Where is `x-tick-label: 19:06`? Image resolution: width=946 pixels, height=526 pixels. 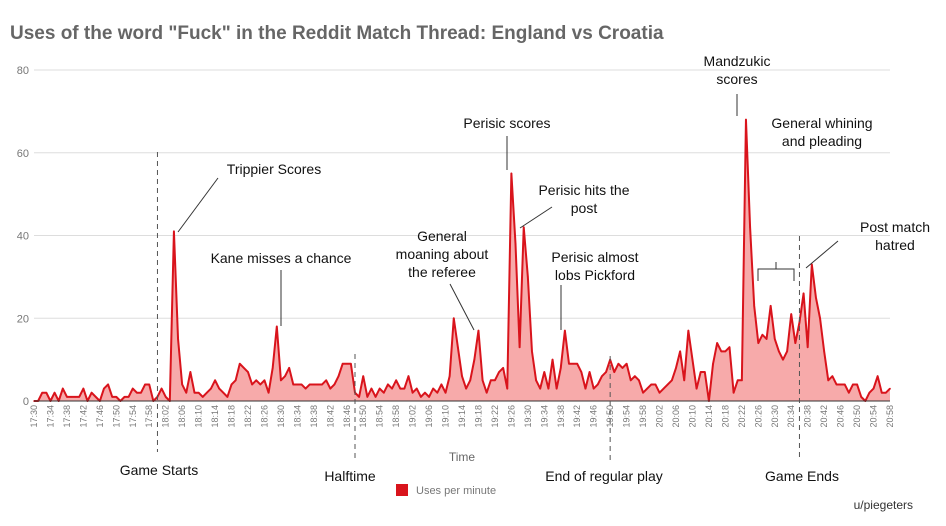
x-tick-label: 19:06 is located at coordinates (429, 416).